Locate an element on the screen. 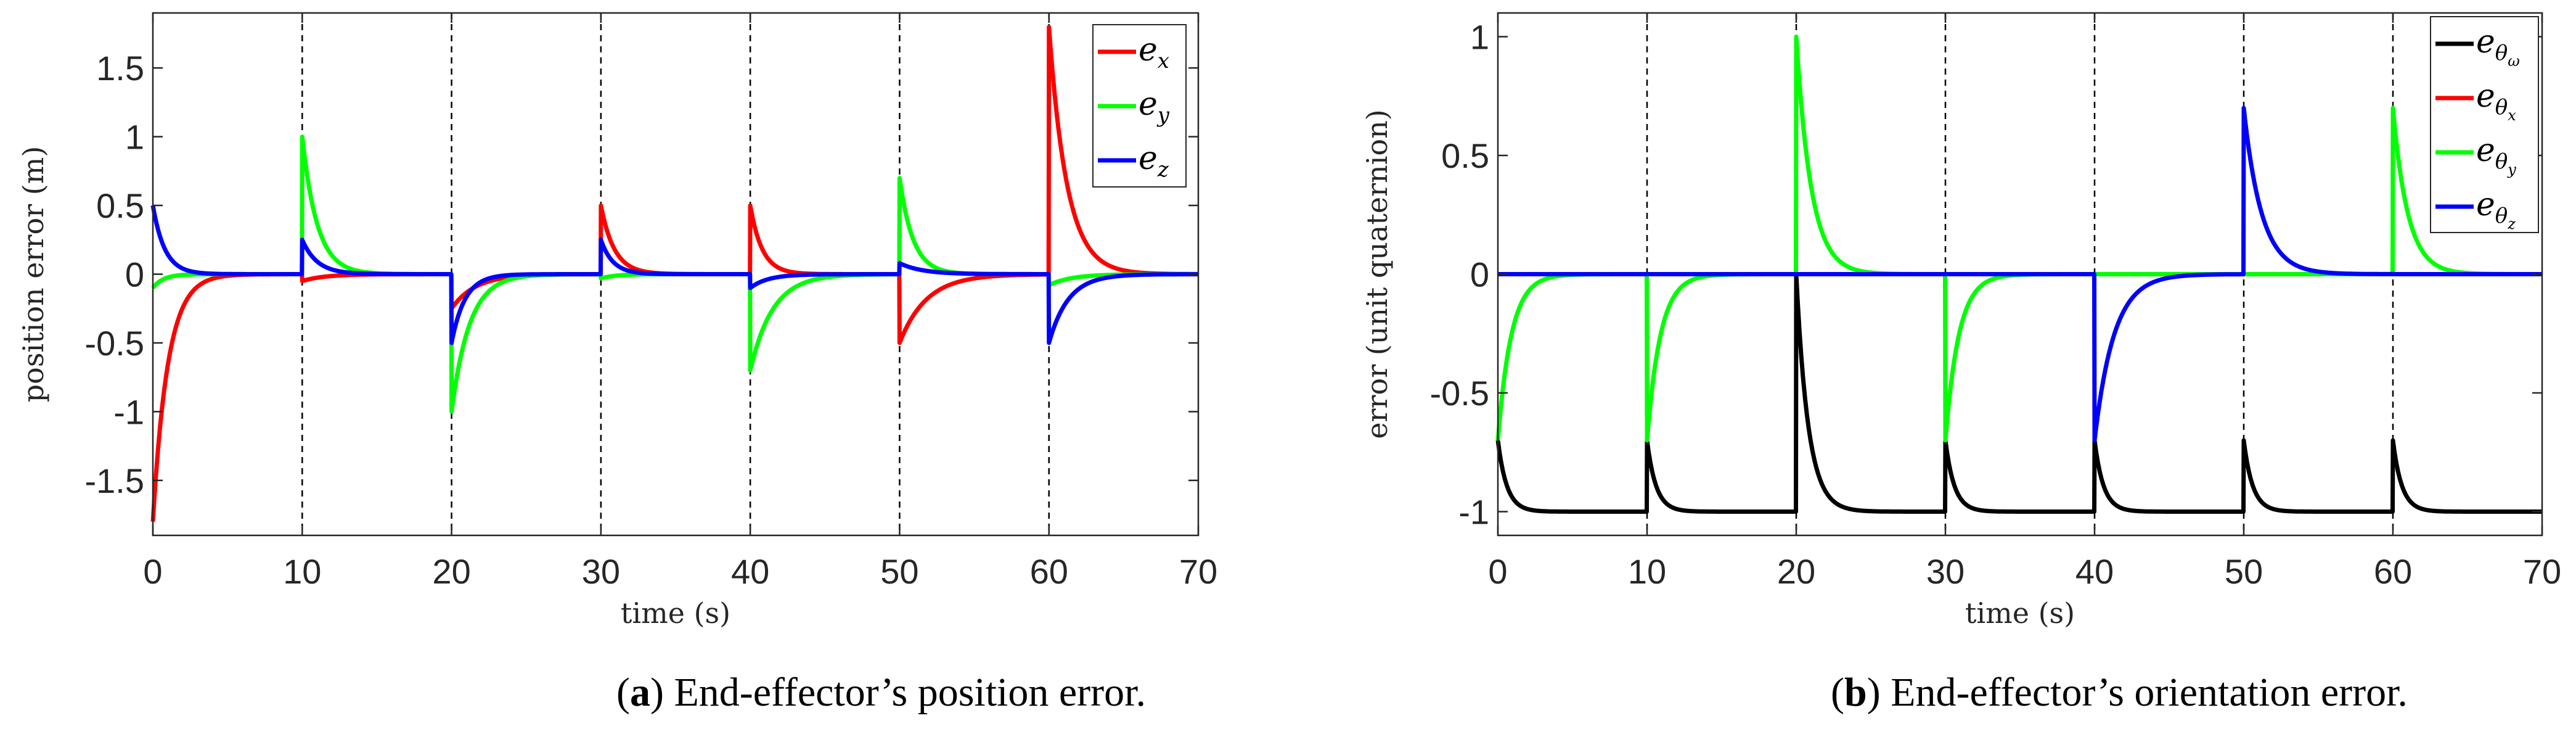  legend-label: ex is located at coordinates (1154, 52).